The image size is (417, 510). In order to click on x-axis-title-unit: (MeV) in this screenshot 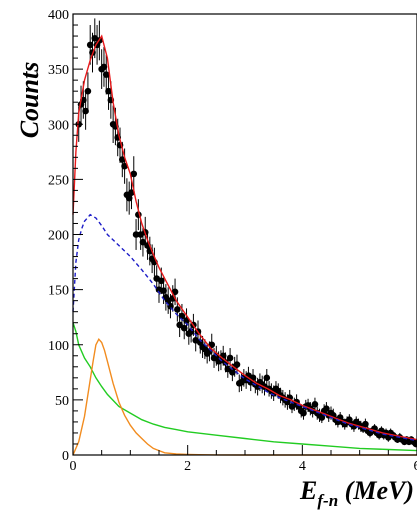, I will do `click(376, 490)`.